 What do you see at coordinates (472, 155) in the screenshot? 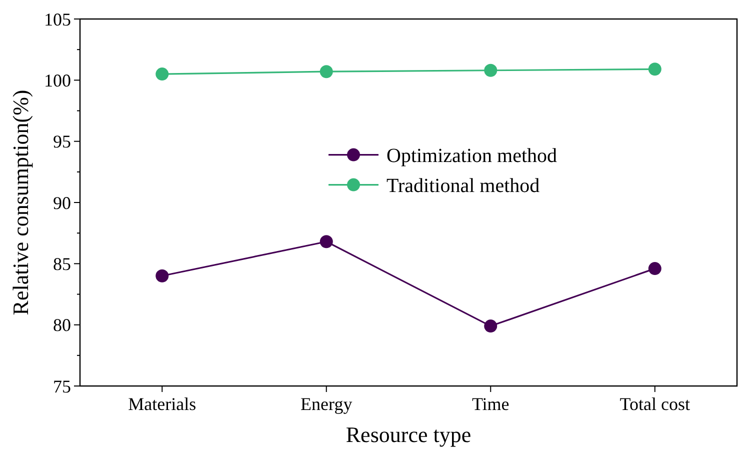
I see `legend-label: Optimization method` at bounding box center [472, 155].